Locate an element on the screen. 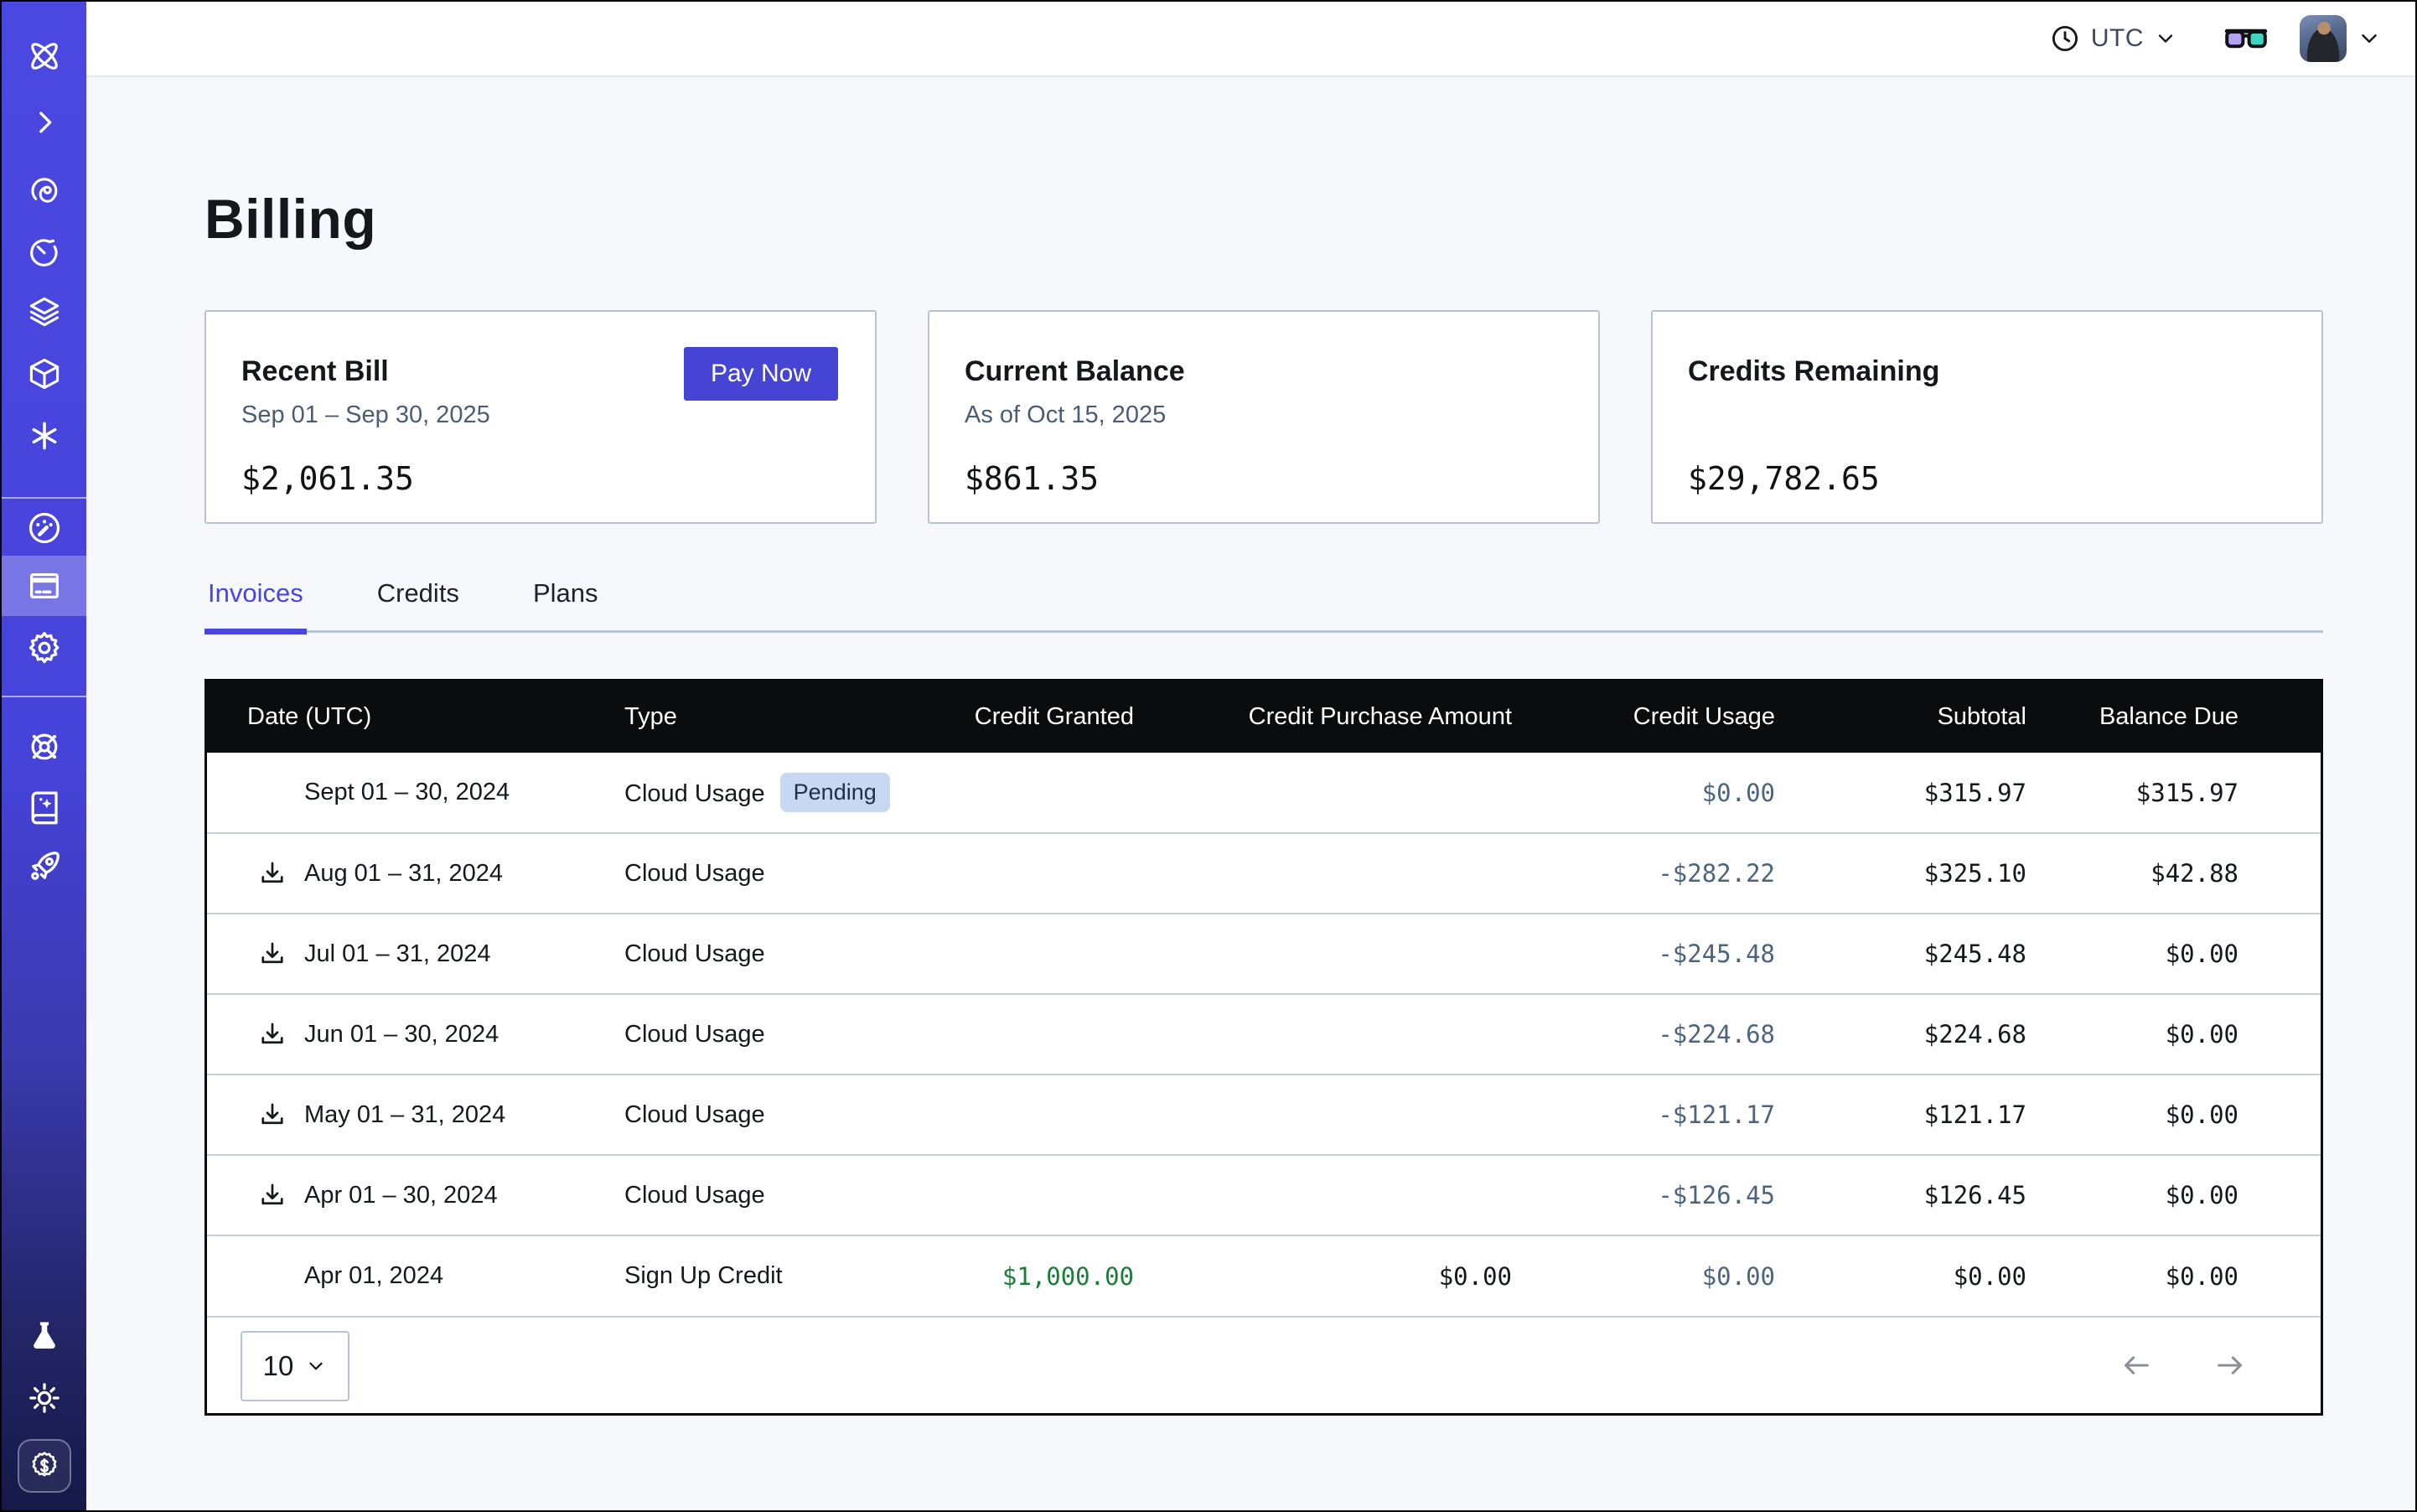 The image size is (2417, 1512). card-subtitle: Sep 01 – Sep 30, 2025 is located at coordinates (365, 414).